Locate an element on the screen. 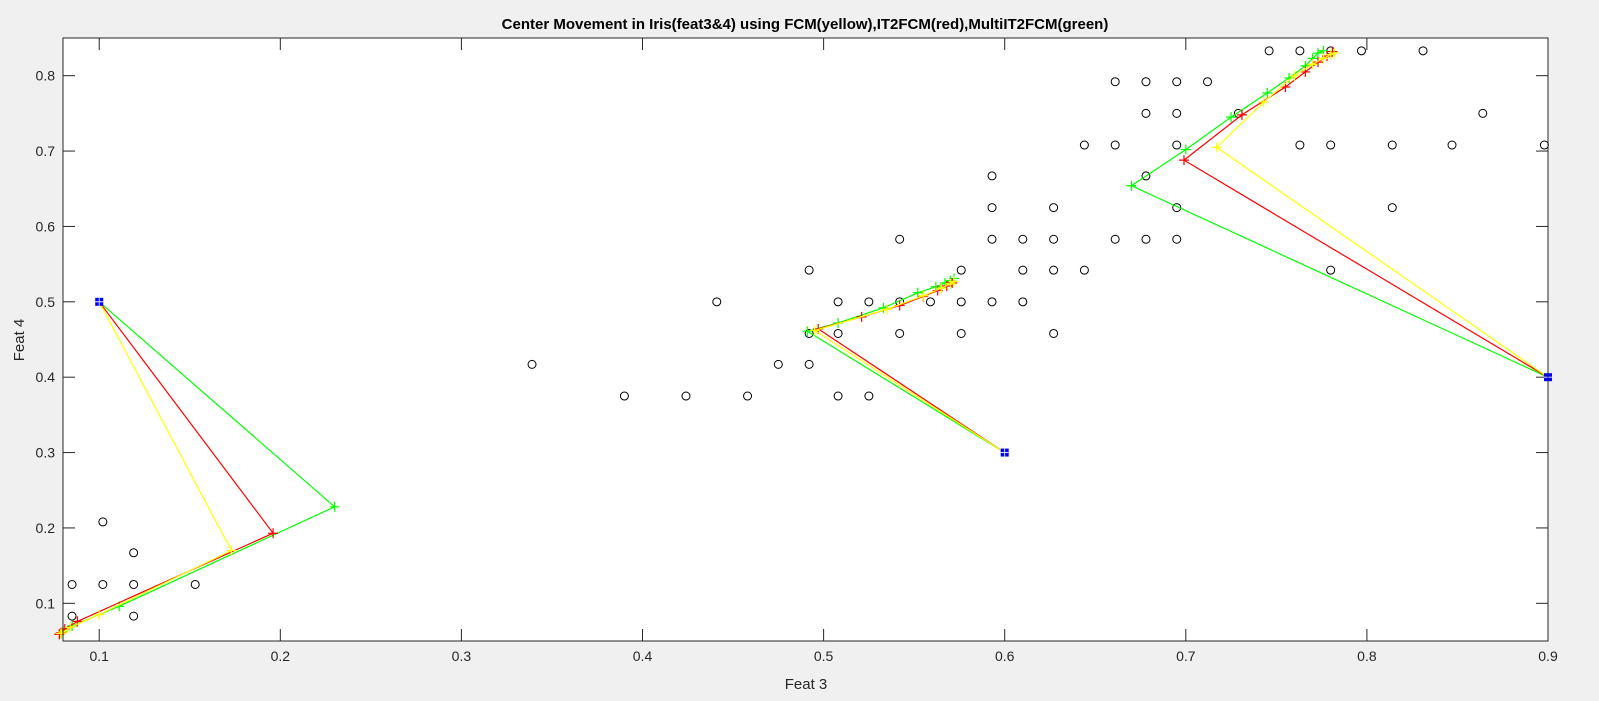 The height and width of the screenshot is (701, 1599). x-tick-label: 0.4 is located at coordinates (643, 656).